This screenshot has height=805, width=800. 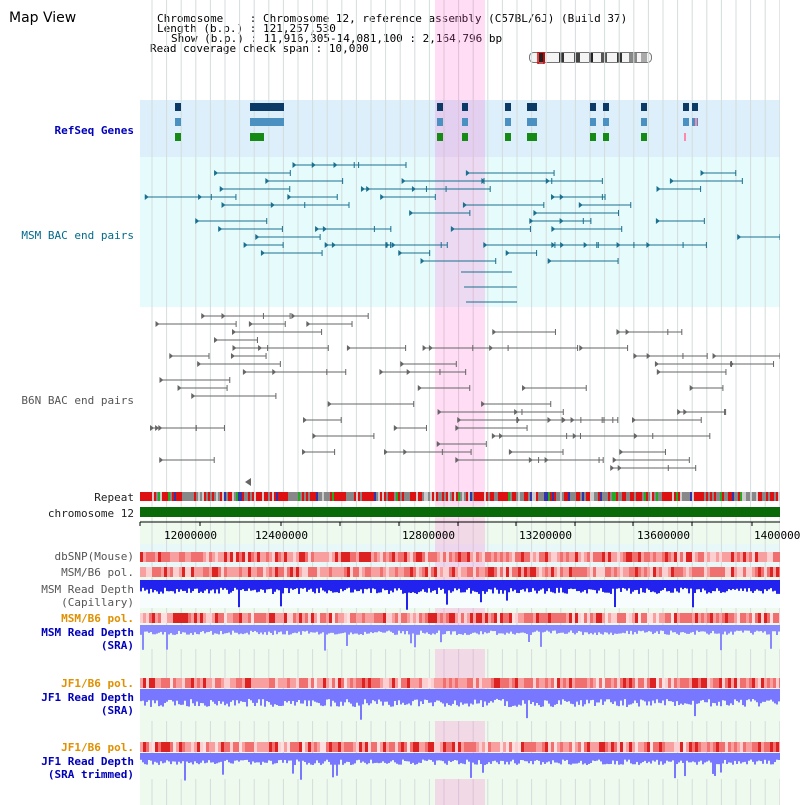 What do you see at coordinates (460, 402) in the screenshot?
I see `highlight-region` at bounding box center [460, 402].